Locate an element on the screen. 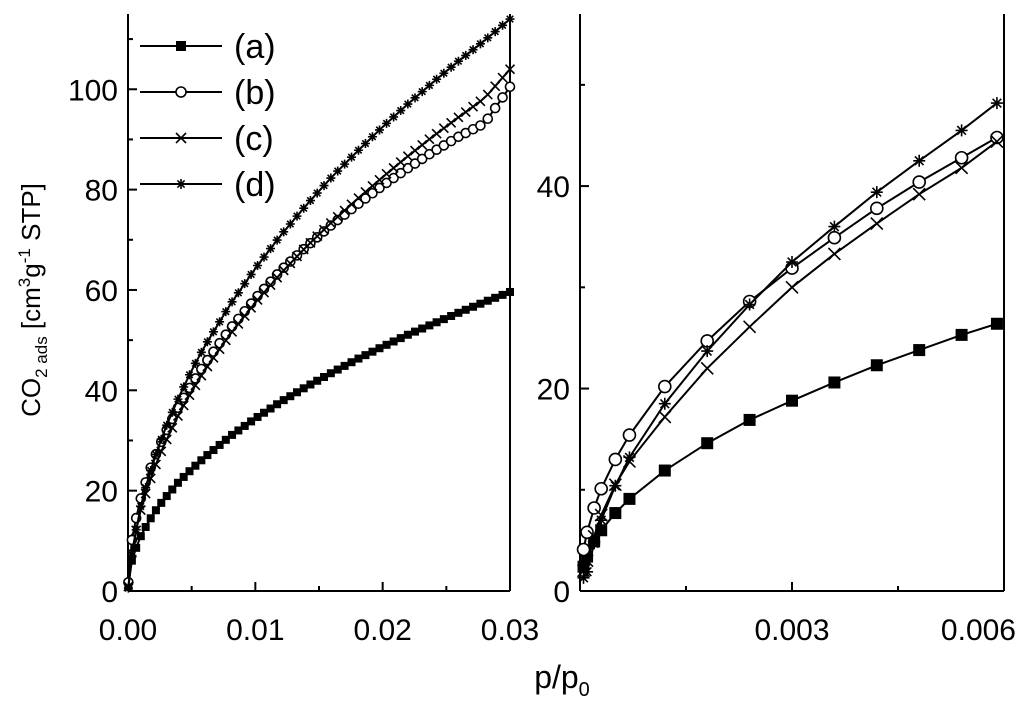 This screenshot has height=712, width=1024. left-ytick-label: 40 is located at coordinates (101, 391).